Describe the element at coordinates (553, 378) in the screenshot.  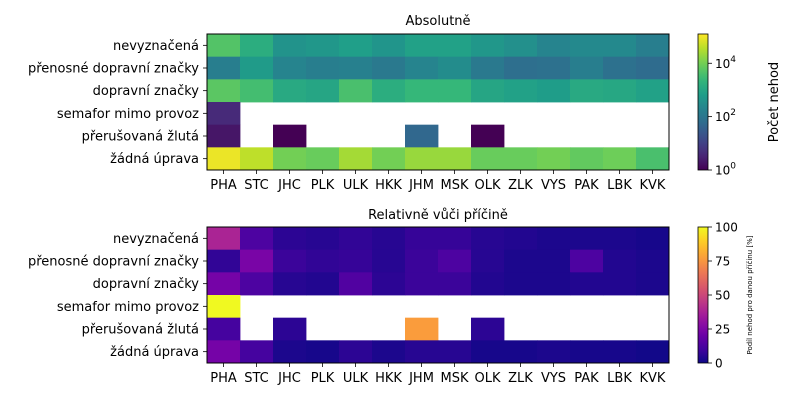
I see `x-tick-label: VYS` at that location.